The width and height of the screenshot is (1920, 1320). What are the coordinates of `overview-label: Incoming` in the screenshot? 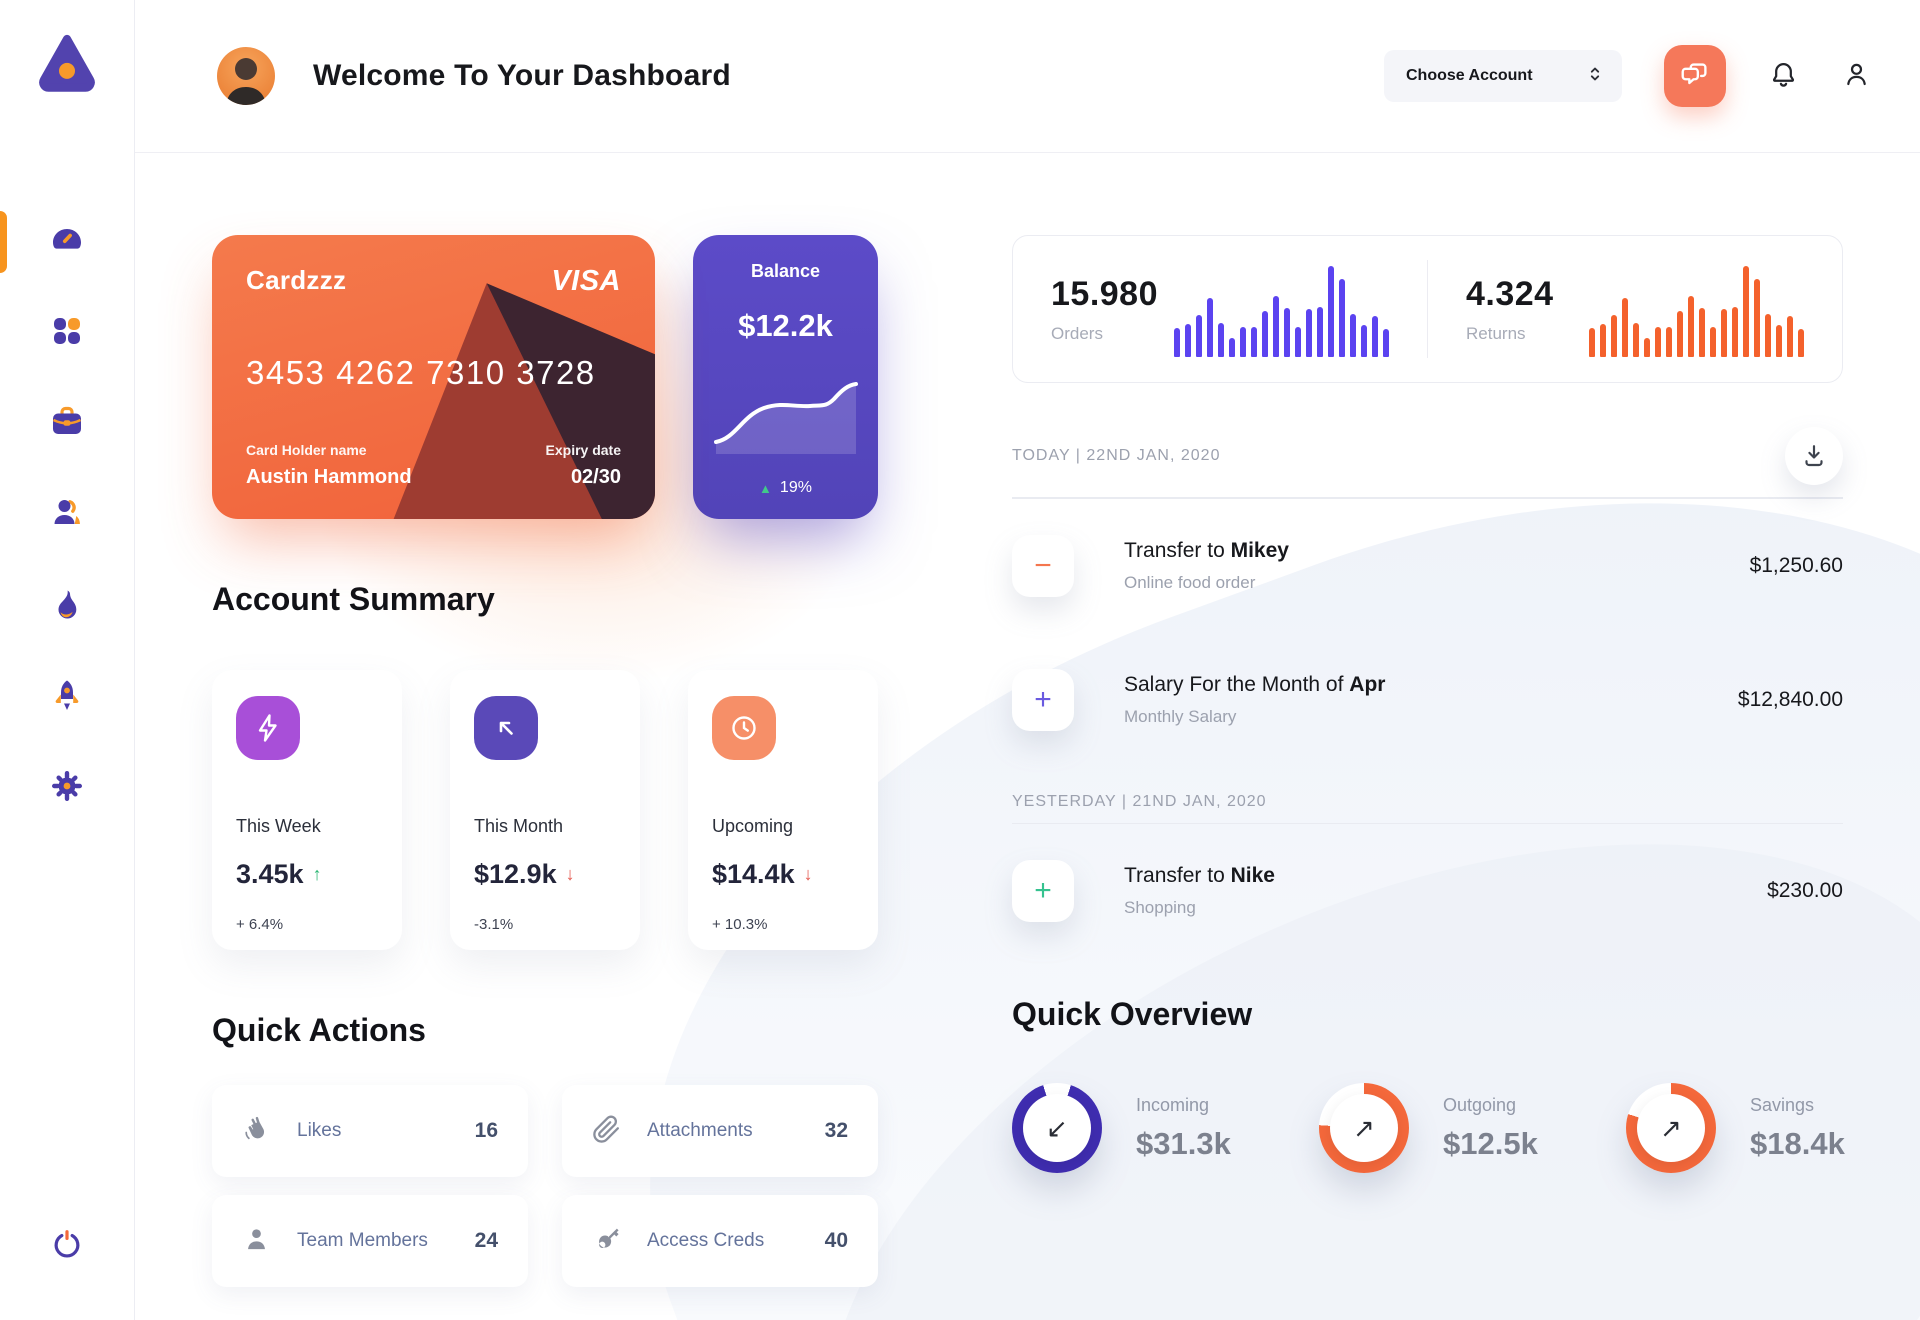 It's located at (1173, 1104).